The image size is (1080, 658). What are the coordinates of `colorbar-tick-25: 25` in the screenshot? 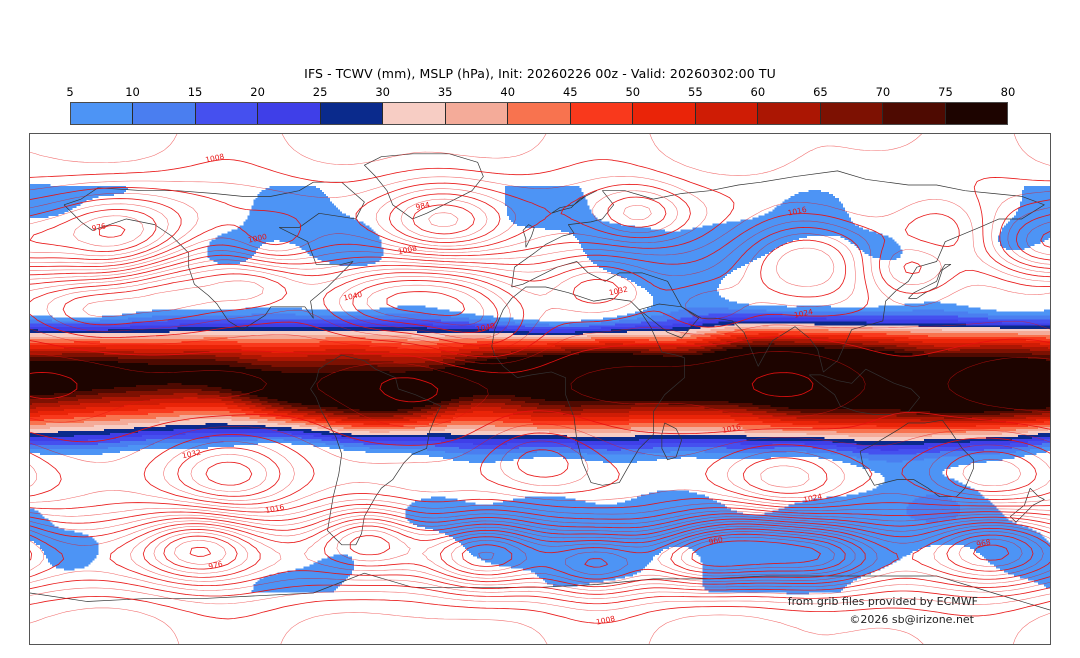 It's located at (320, 92).